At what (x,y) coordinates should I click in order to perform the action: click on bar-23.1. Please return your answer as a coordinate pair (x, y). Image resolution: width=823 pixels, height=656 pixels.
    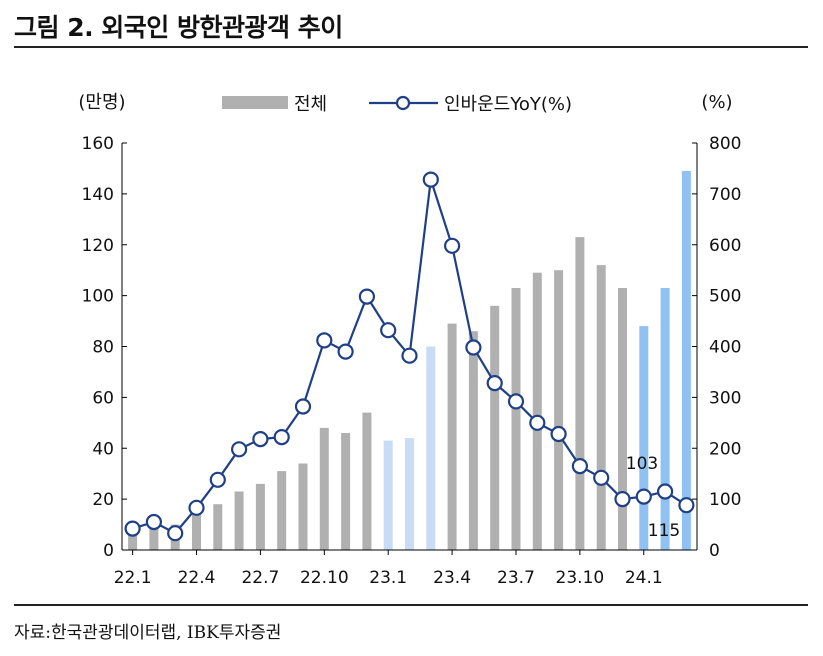
    Looking at the image, I should click on (388, 495).